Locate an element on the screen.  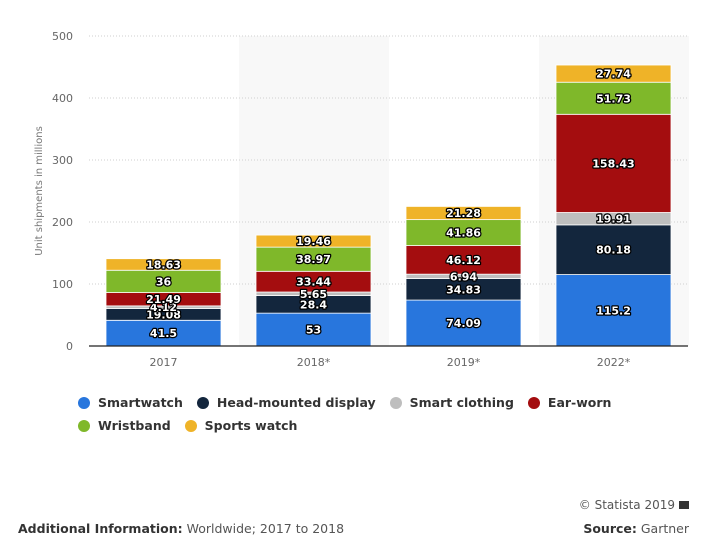
y-axis-label: Unit shipments in millions is located at coordinates (39, 191).